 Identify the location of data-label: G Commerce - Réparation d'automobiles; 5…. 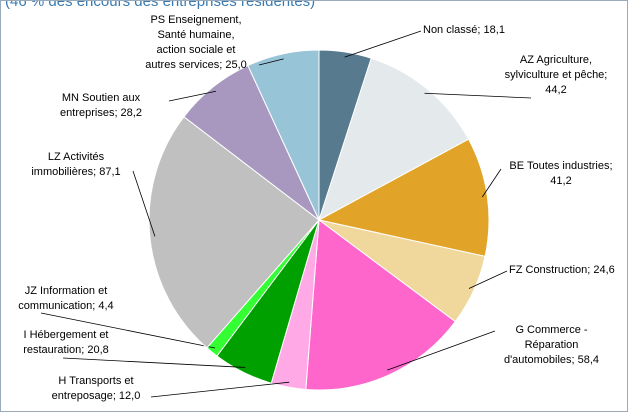
(551, 345).